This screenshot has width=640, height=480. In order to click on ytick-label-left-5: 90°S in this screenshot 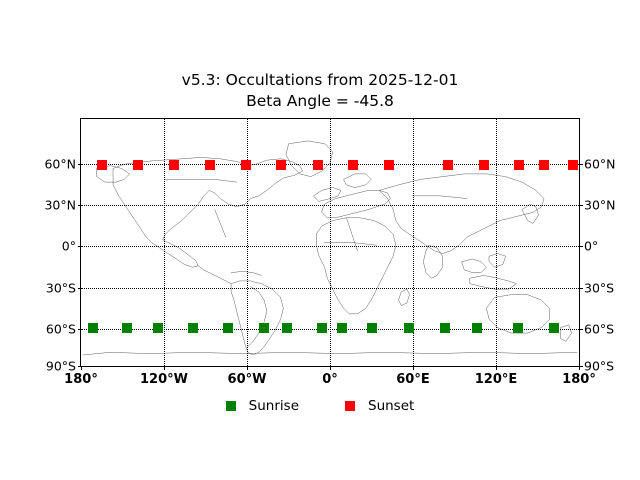, I will do `click(60, 366)`.